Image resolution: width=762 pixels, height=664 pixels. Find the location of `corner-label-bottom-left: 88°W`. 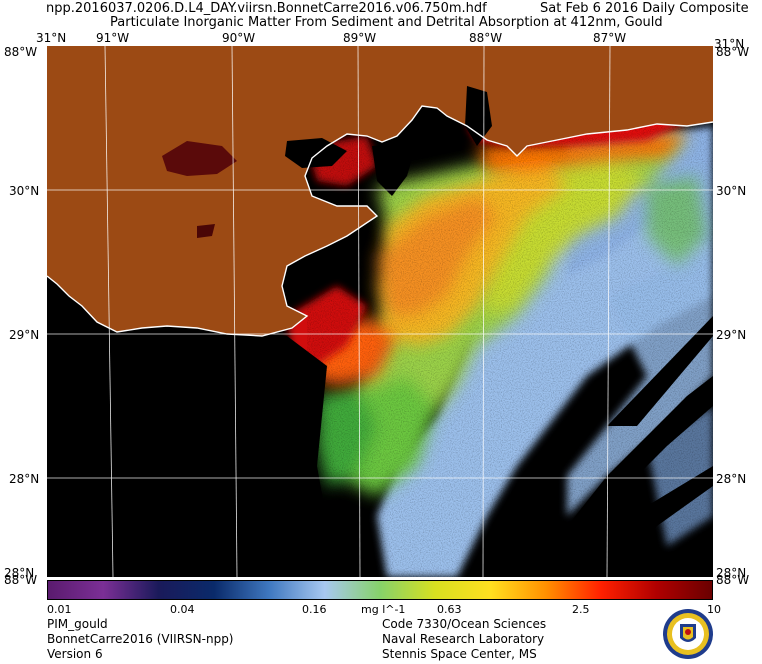

corner-label-bottom-left: 88°W is located at coordinates (21, 580).